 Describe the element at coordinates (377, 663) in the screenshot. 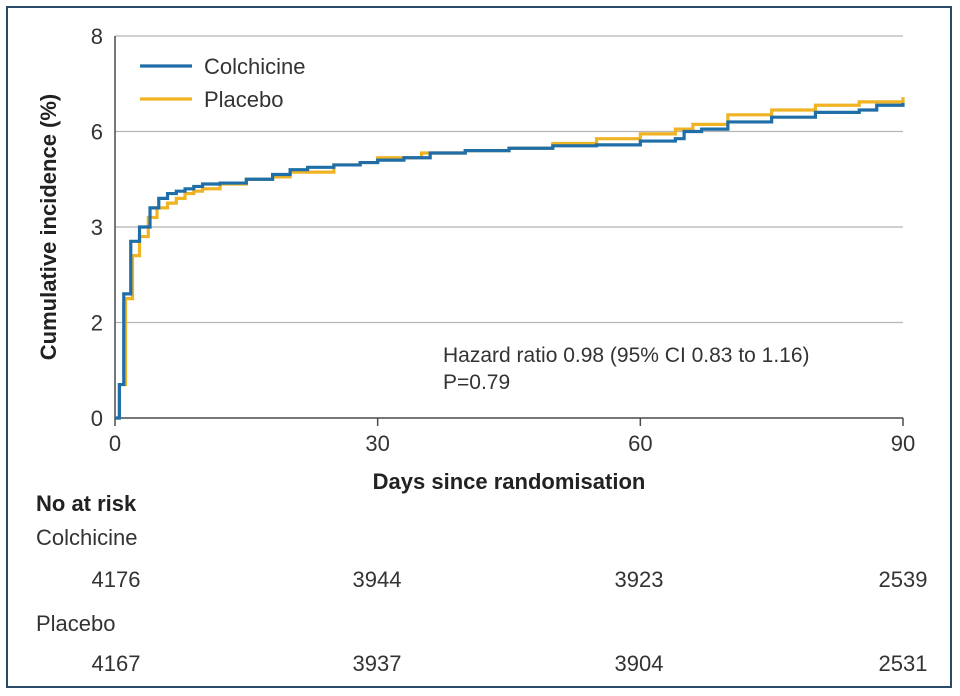

I see `risk-count: 3937` at that location.